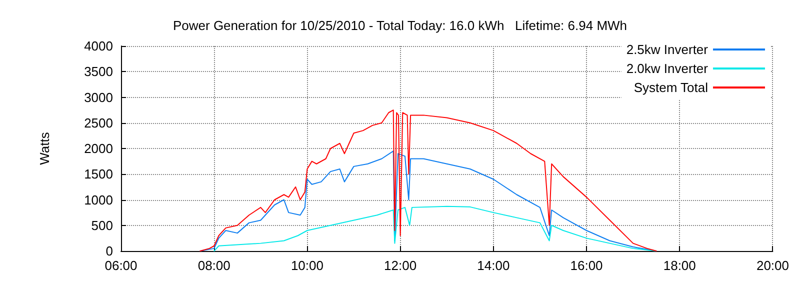 Image resolution: width=800 pixels, height=300 pixels. What do you see at coordinates (671, 87) in the screenshot?
I see `legend-label: System Total` at bounding box center [671, 87].